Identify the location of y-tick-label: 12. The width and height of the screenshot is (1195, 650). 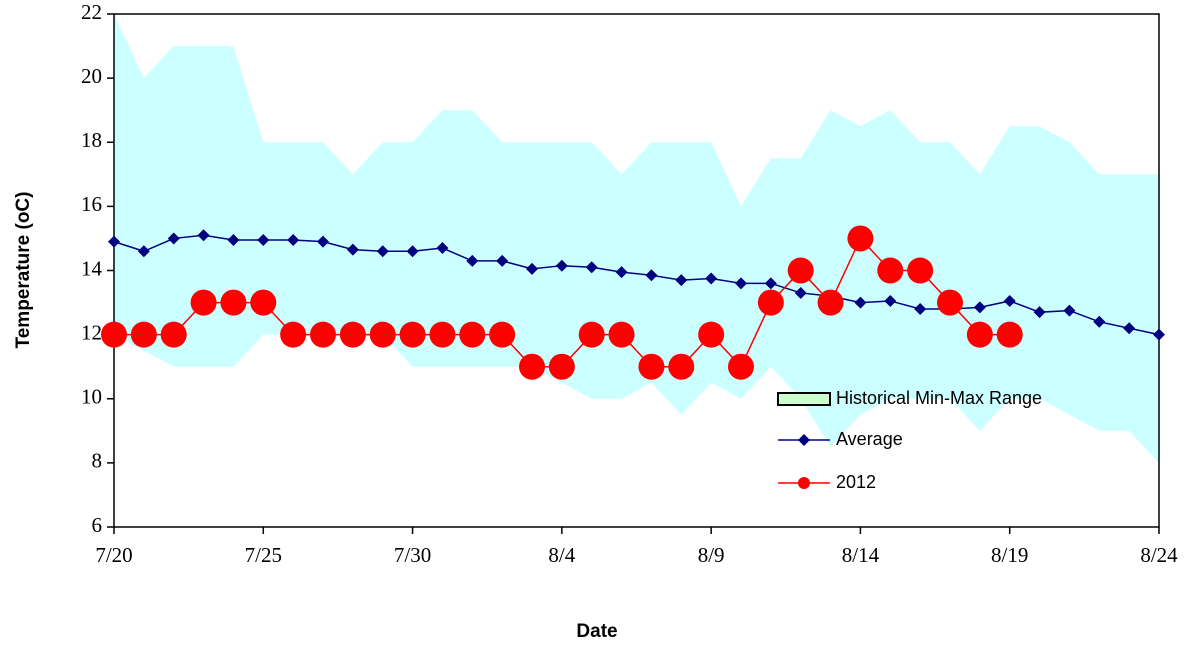
(91, 332).